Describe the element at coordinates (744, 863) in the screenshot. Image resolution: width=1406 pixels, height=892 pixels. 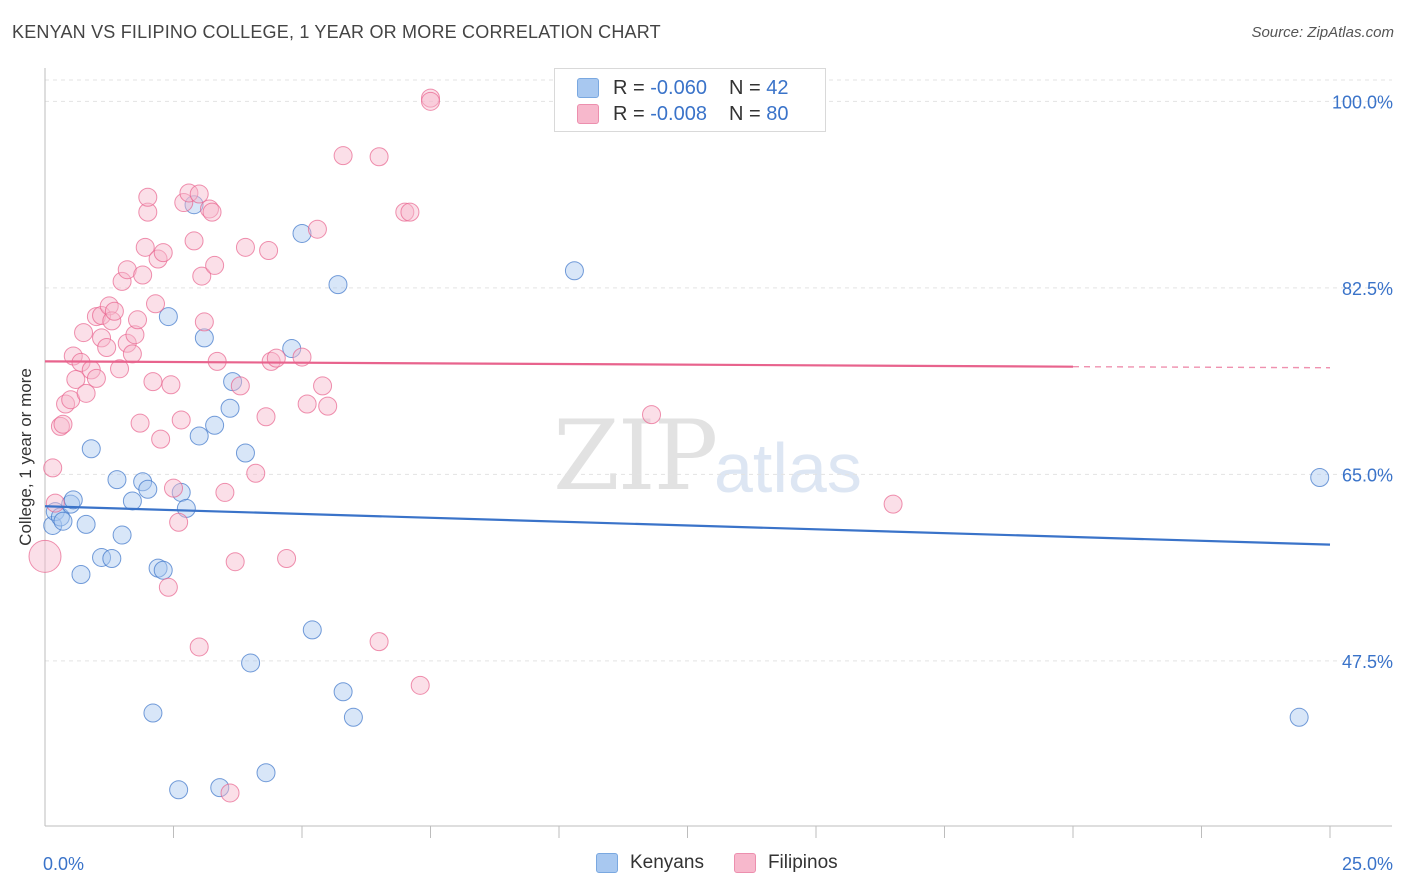
I see `filipinos-swatch` at that location.